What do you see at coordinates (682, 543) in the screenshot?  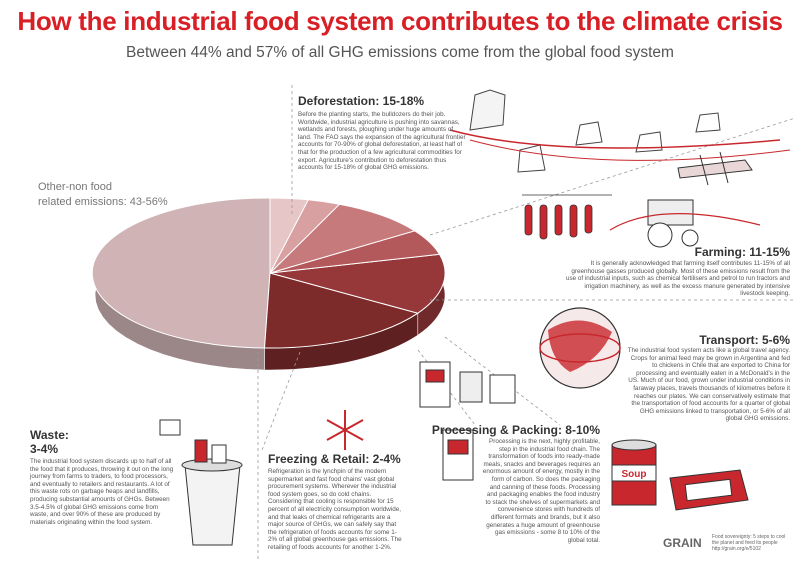 I see `grain-logo: GRAIN` at bounding box center [682, 543].